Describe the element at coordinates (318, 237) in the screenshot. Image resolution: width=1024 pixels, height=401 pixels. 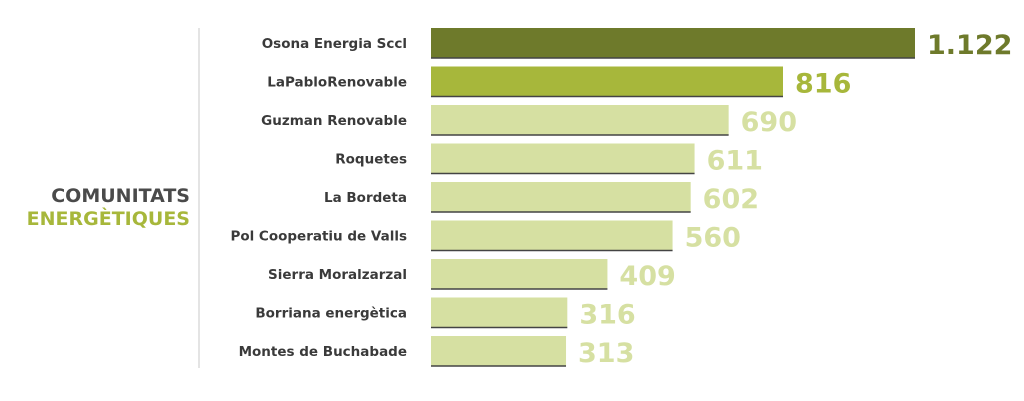
I see `category-label: Pol Cooperatiu de Valls` at that location.